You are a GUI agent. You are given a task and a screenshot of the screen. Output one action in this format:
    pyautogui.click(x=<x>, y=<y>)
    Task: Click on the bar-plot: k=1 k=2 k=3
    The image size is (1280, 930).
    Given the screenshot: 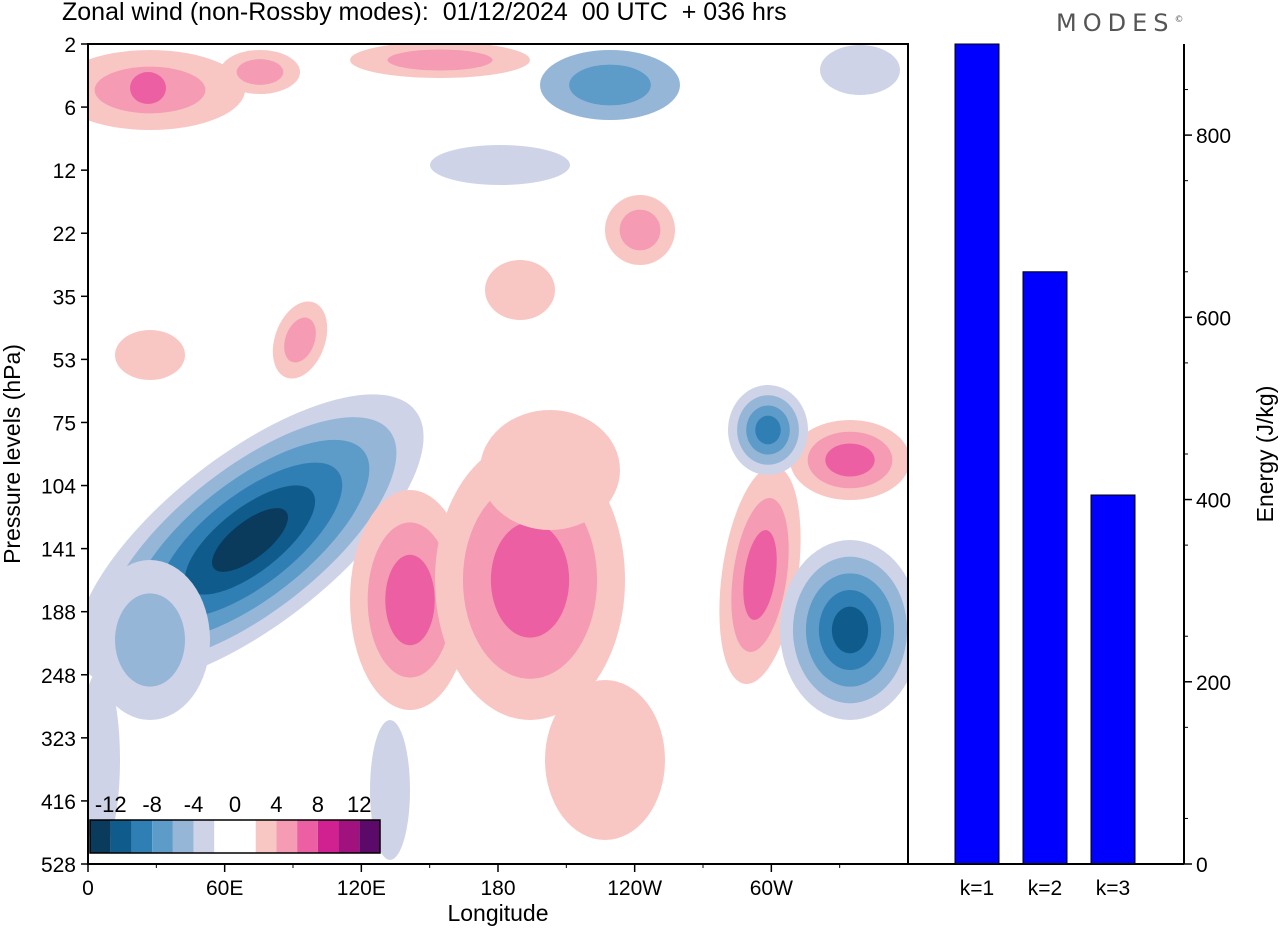 What is the action you would take?
    pyautogui.click(x=1045, y=471)
    